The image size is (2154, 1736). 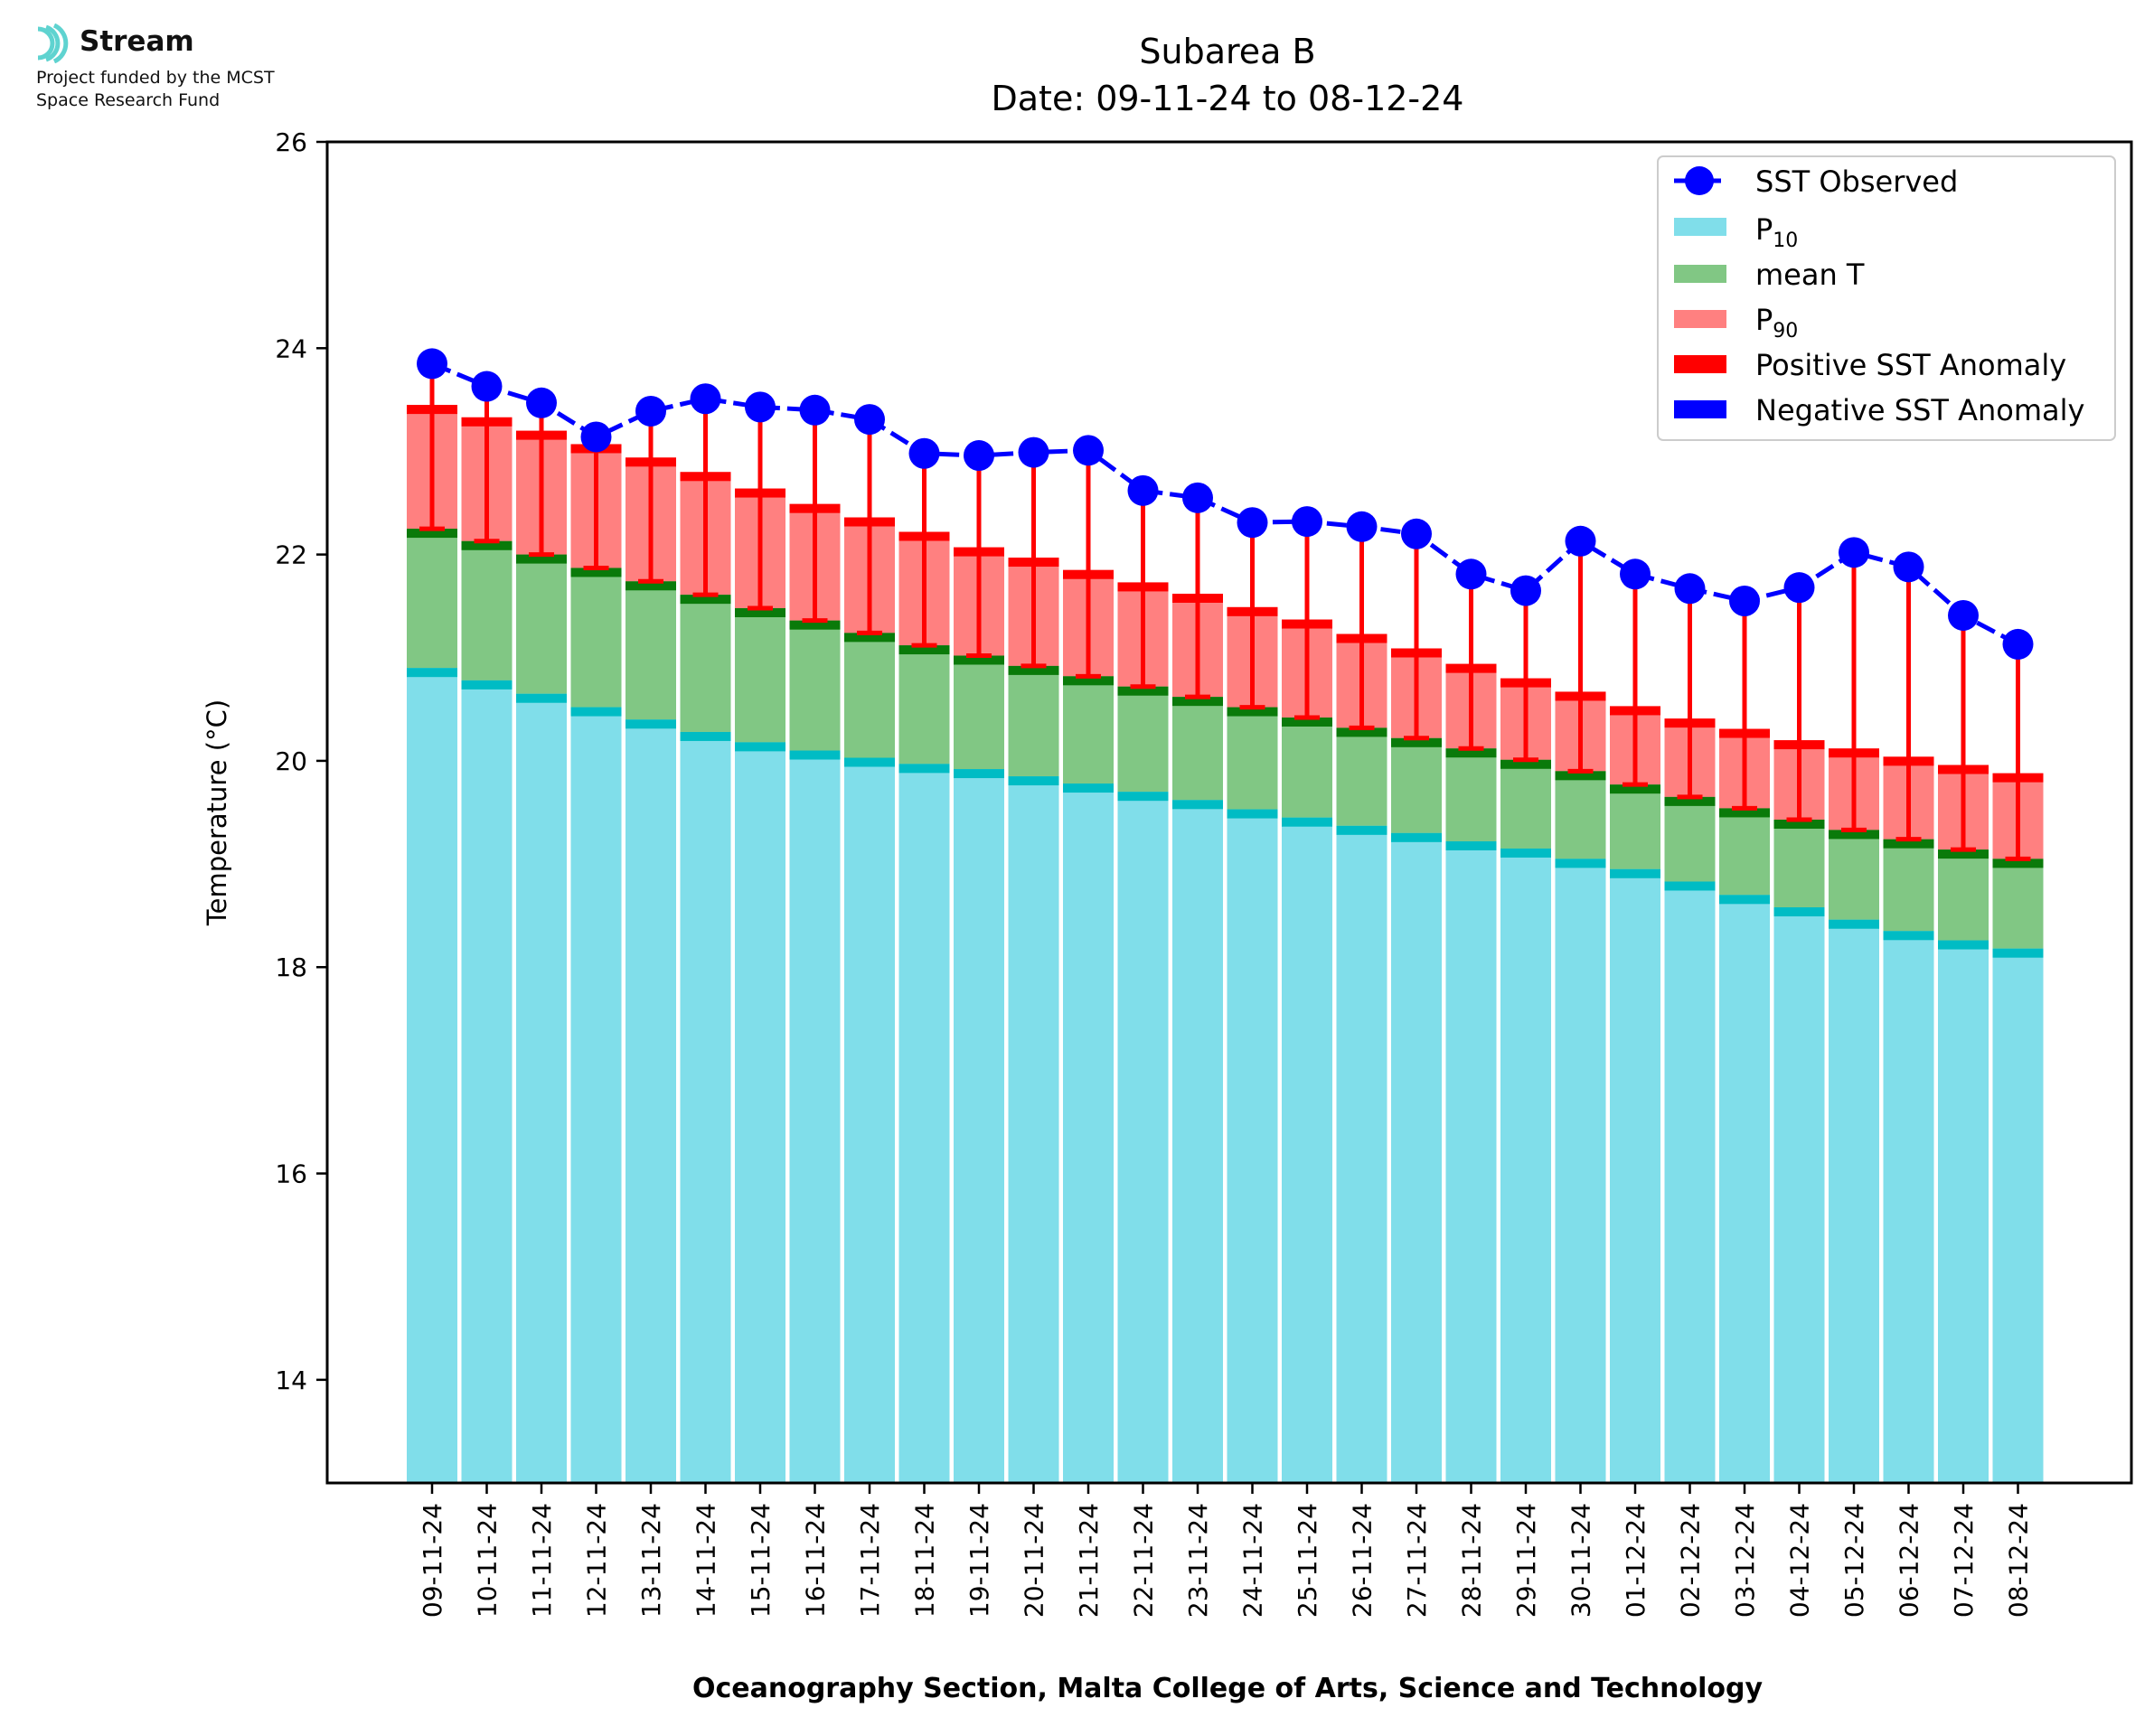 What do you see at coordinates (1854, 1560) in the screenshot?
I see `x-tick-label: 05-12-24` at bounding box center [1854, 1560].